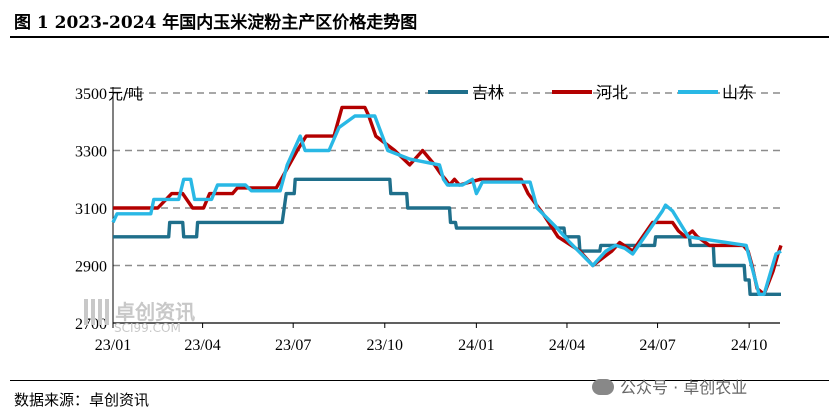  I want to click on y-tick-label: 3500, so click(91, 94).